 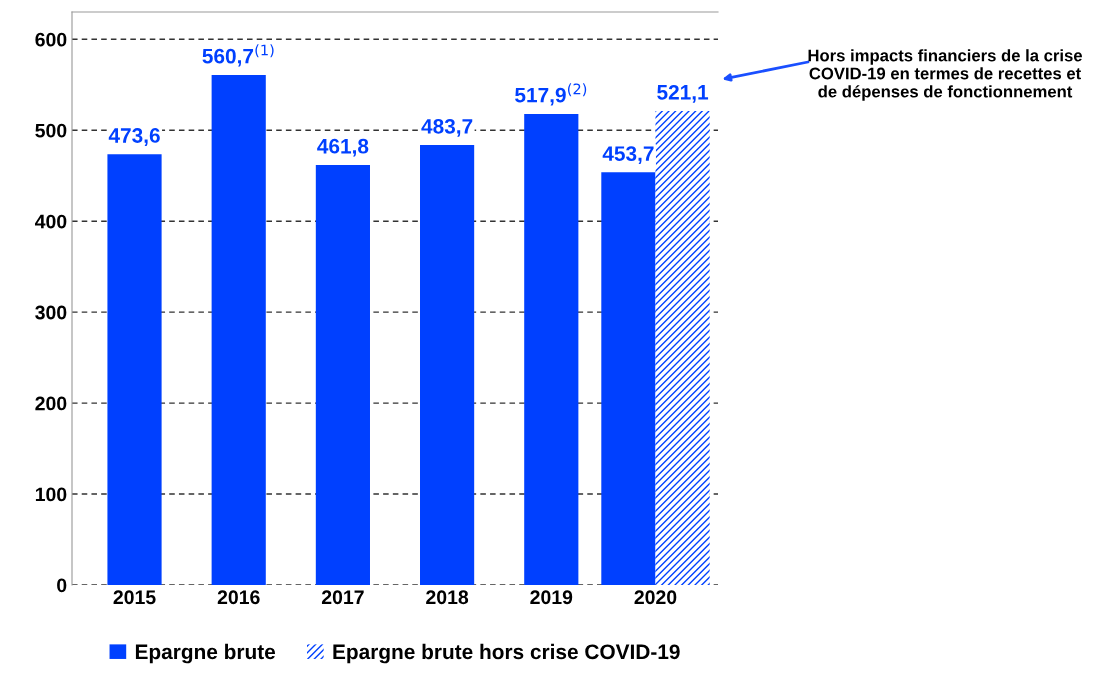 I want to click on legend-label: Epargne brute hors crise COVID-19, so click(x=506, y=653).